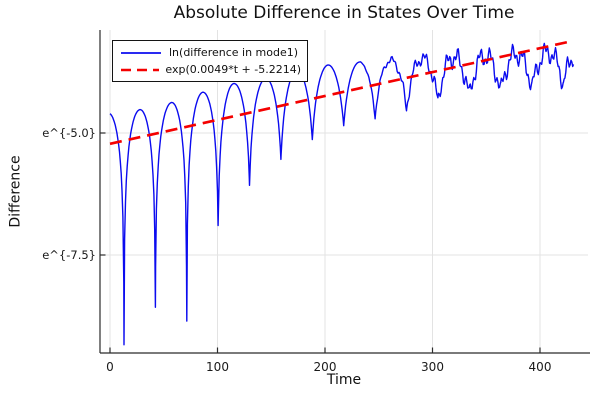 Image resolution: width=600 pixels, height=400 pixels. Describe the element at coordinates (432, 367) in the screenshot. I see `x-tick-label-300: 300` at that location.